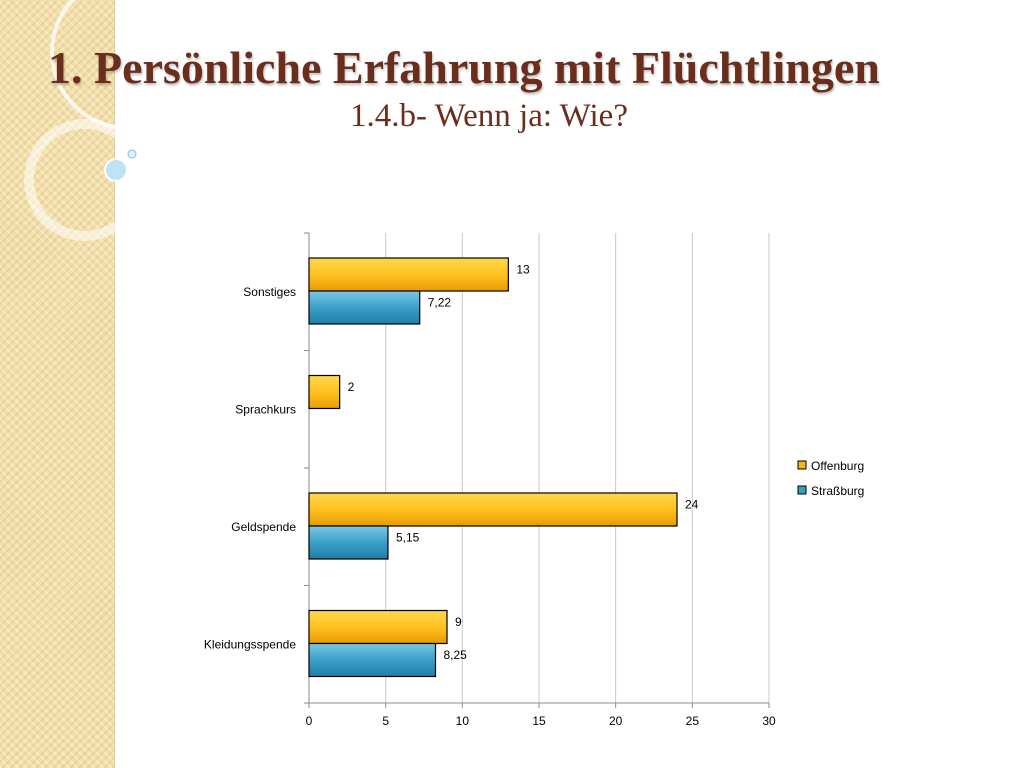 The height and width of the screenshot is (768, 1024). I want to click on category-label: Kleidungsspende, so click(250, 644).